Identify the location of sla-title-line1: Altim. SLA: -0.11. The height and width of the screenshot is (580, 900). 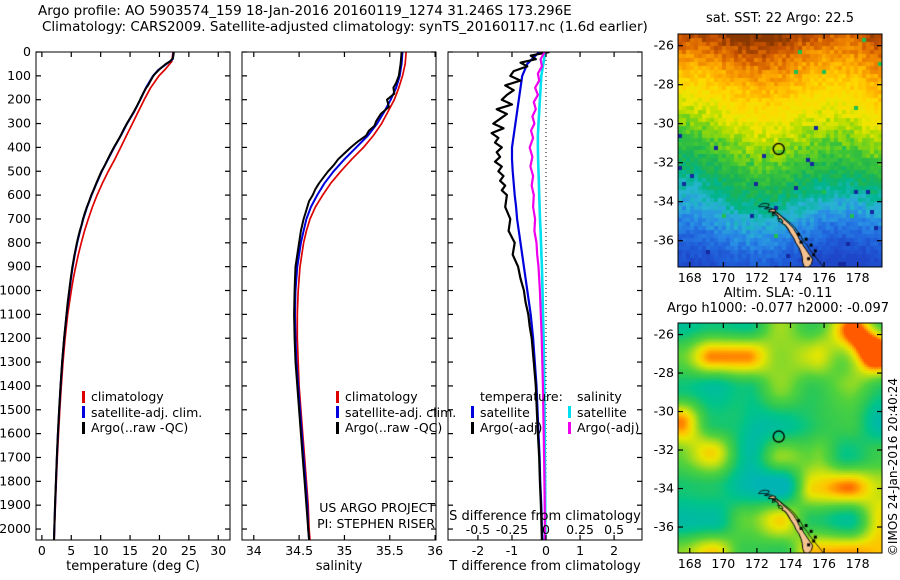
(778, 293).